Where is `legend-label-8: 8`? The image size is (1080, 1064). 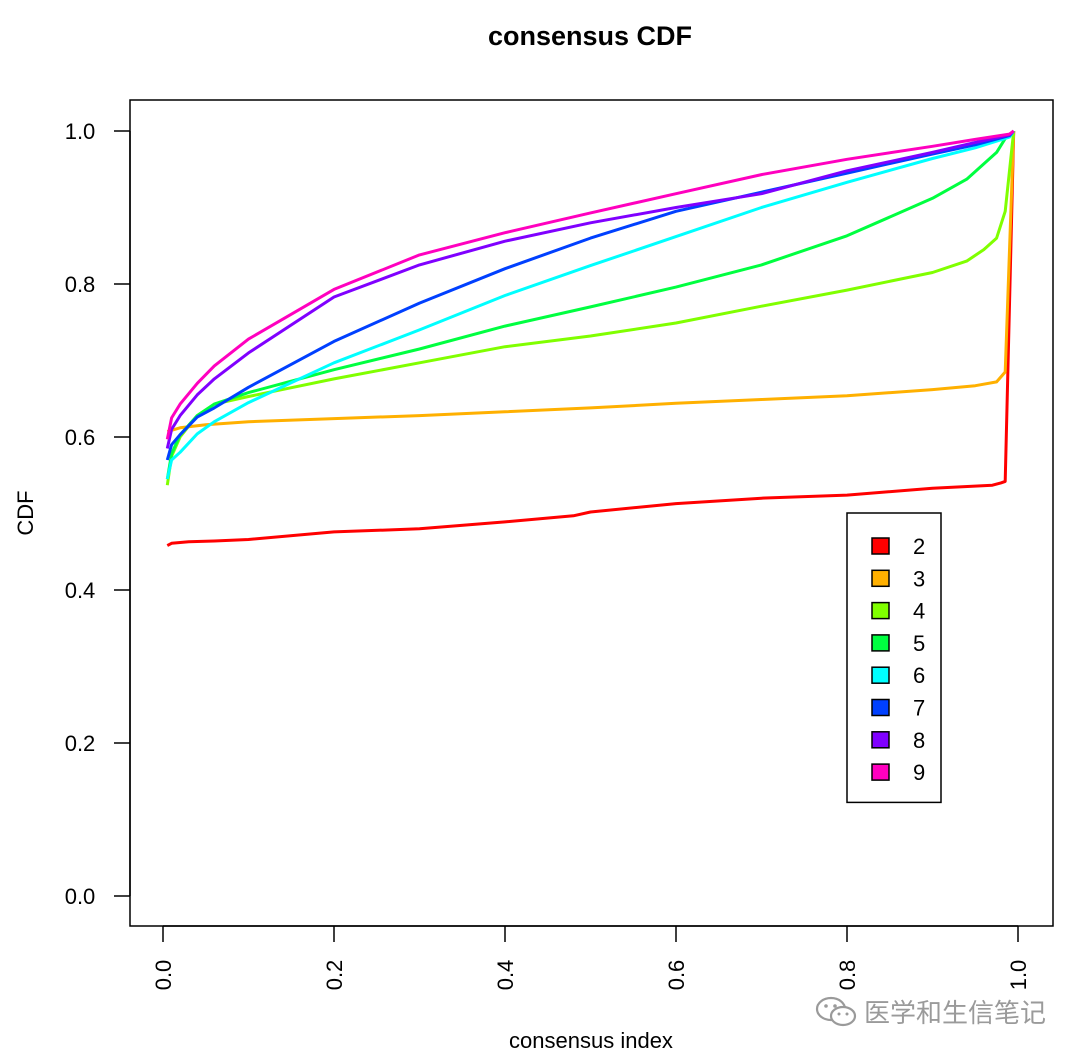 legend-label-8: 8 is located at coordinates (919, 740).